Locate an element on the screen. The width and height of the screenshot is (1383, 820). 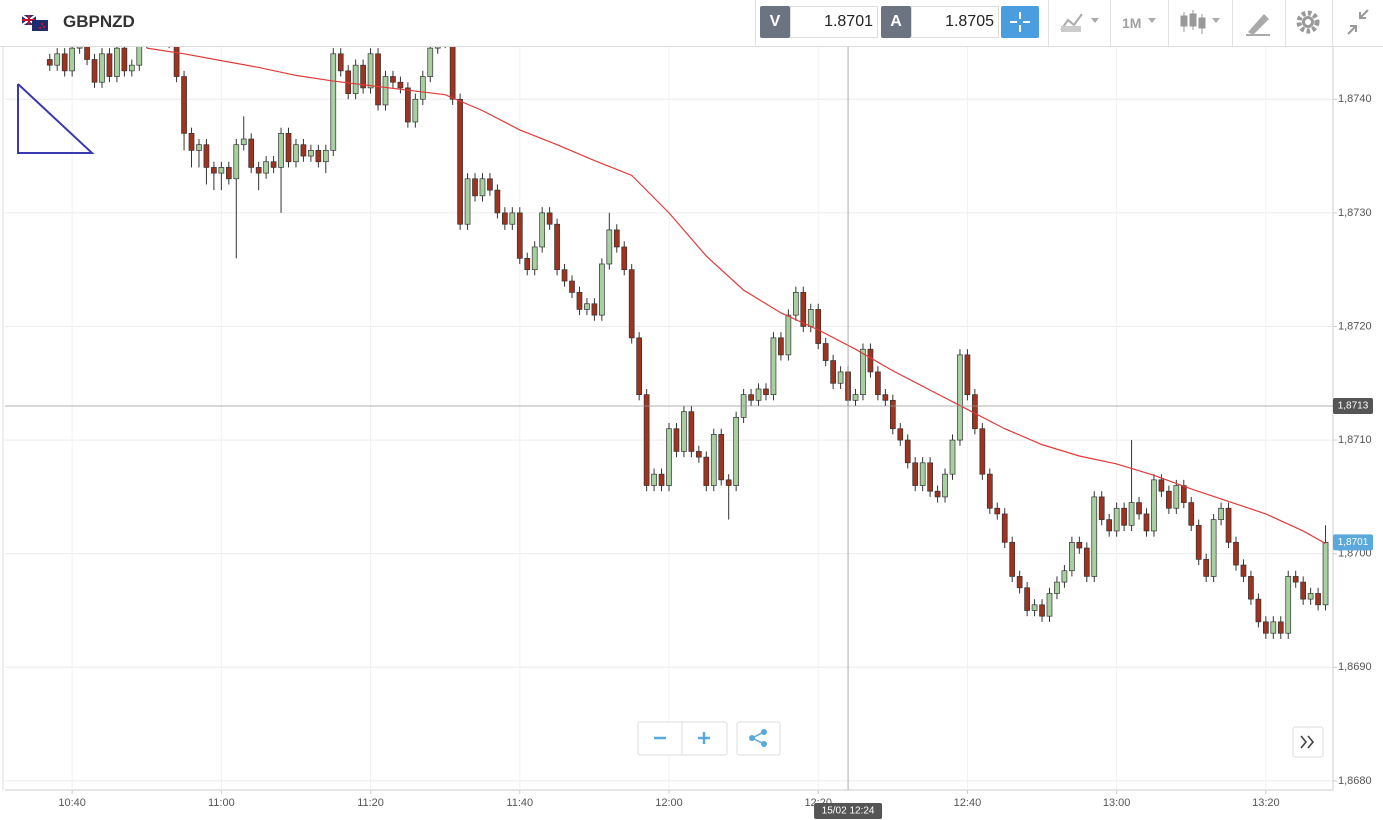
ask-tag: A is located at coordinates (896, 22).